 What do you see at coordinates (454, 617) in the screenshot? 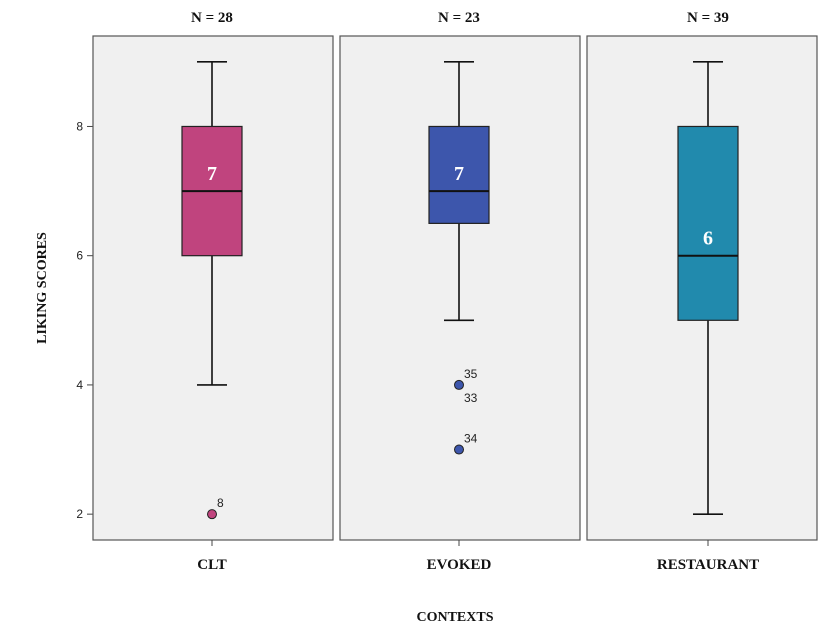
I see `x-axis-title: CONTEXTS` at bounding box center [454, 617].